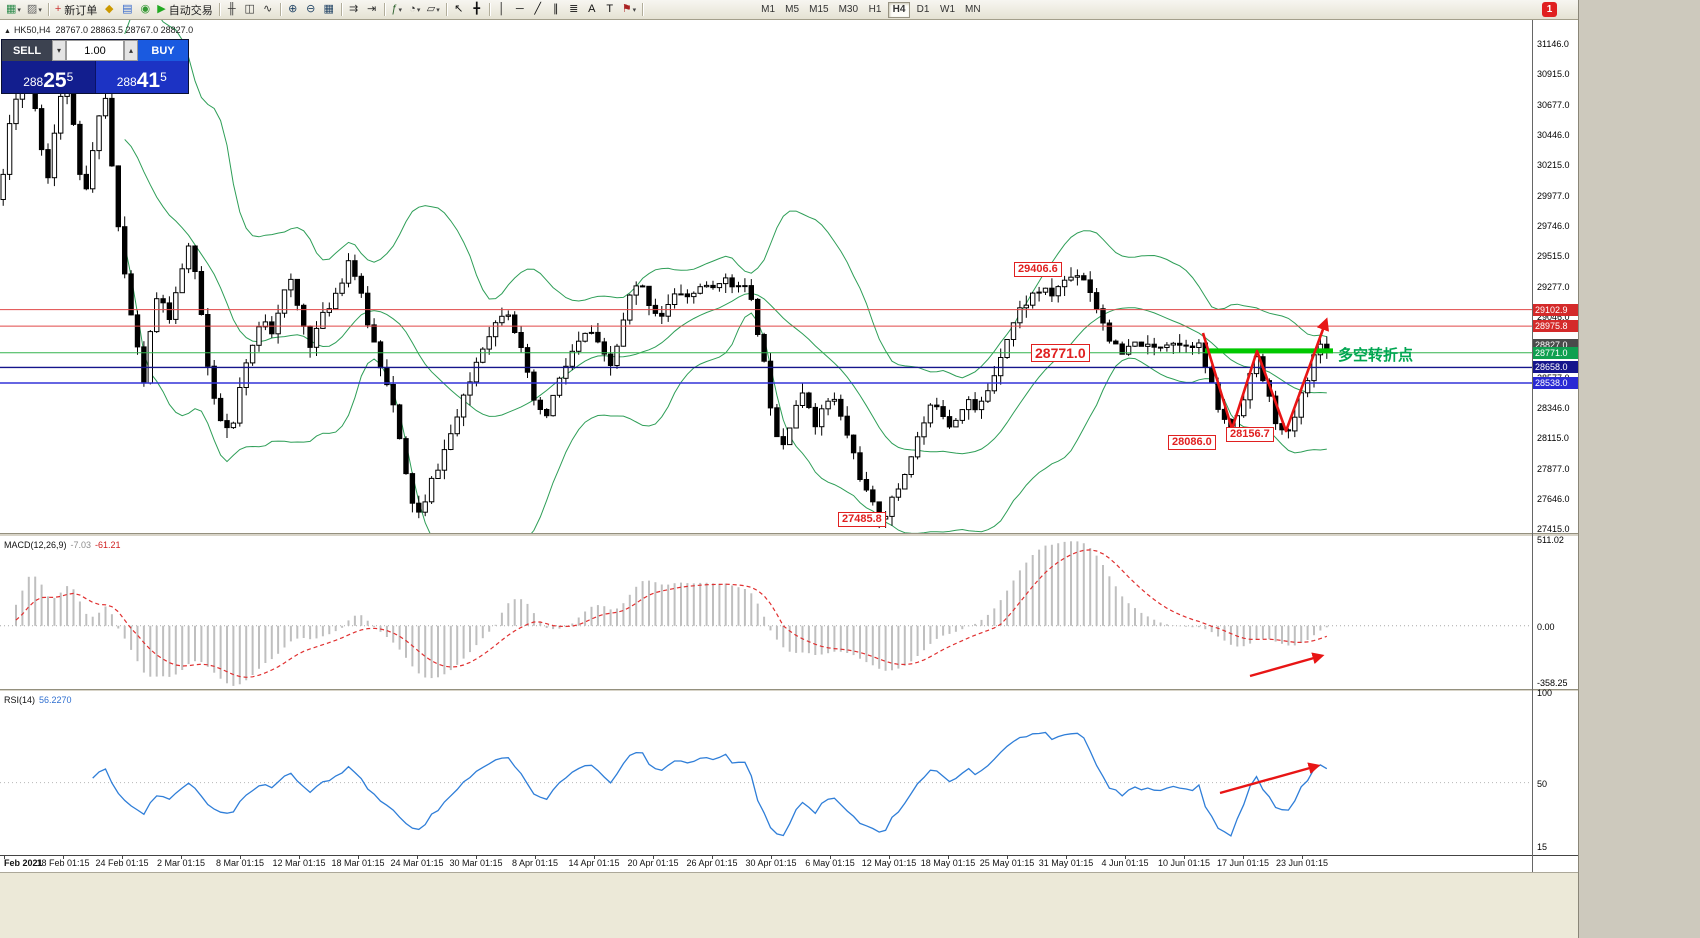 This screenshot has height=938, width=1700. Describe the element at coordinates (250, 9) in the screenshot. I see `toolbar-candlestick-chart-button: ◫` at that location.